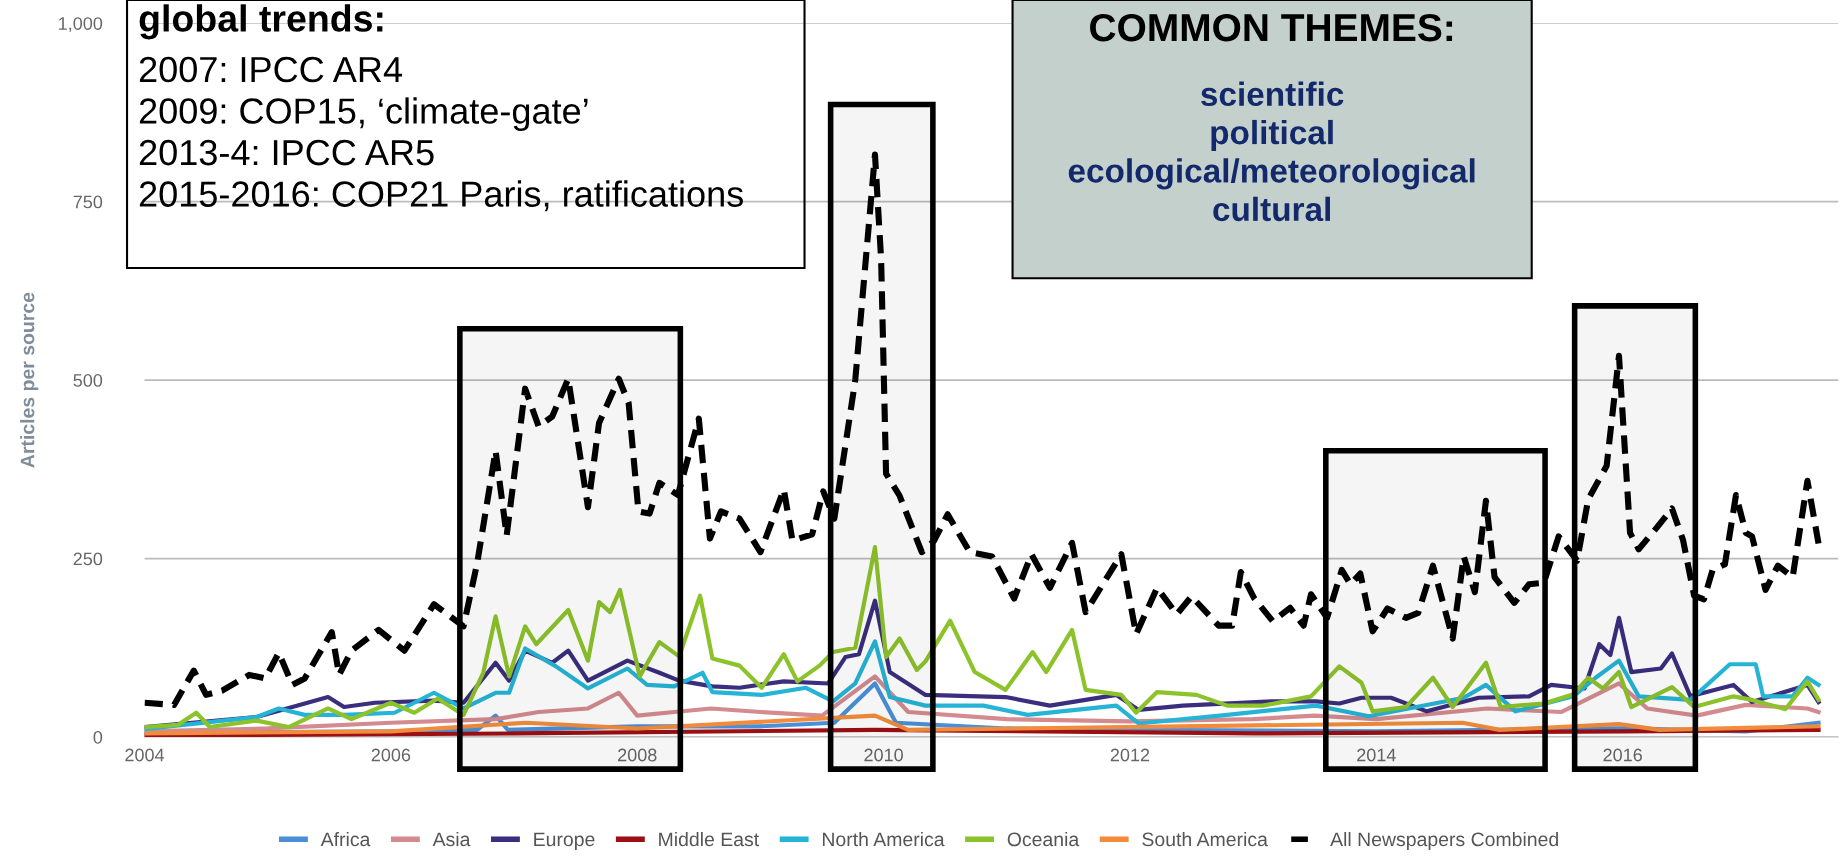  I want to click on legend-label: Asia, so click(451, 839).